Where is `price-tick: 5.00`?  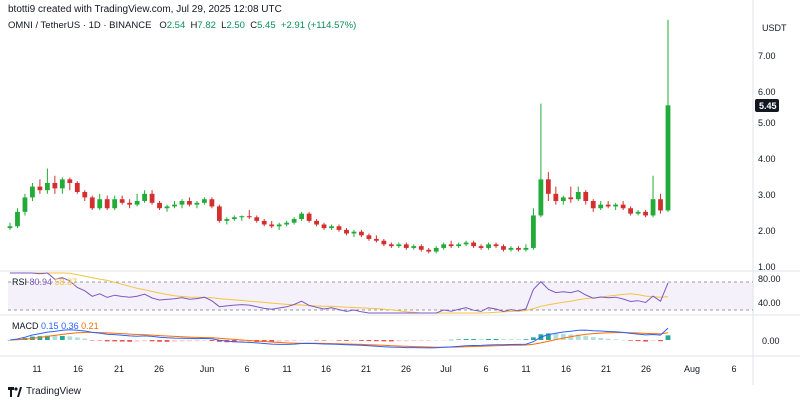
price-tick: 5.00 is located at coordinates (767, 123).